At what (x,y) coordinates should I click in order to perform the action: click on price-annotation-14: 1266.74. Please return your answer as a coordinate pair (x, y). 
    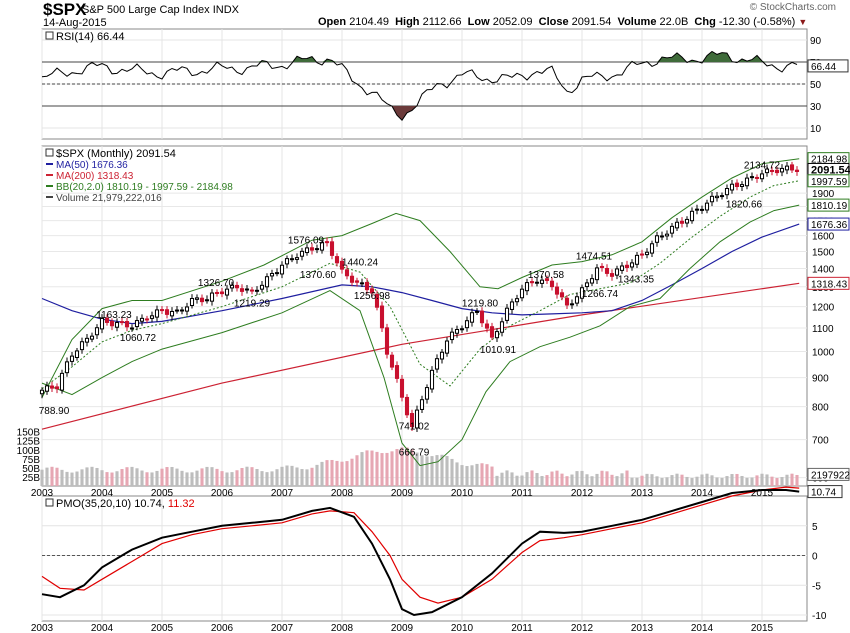
    Looking at the image, I should click on (600, 294).